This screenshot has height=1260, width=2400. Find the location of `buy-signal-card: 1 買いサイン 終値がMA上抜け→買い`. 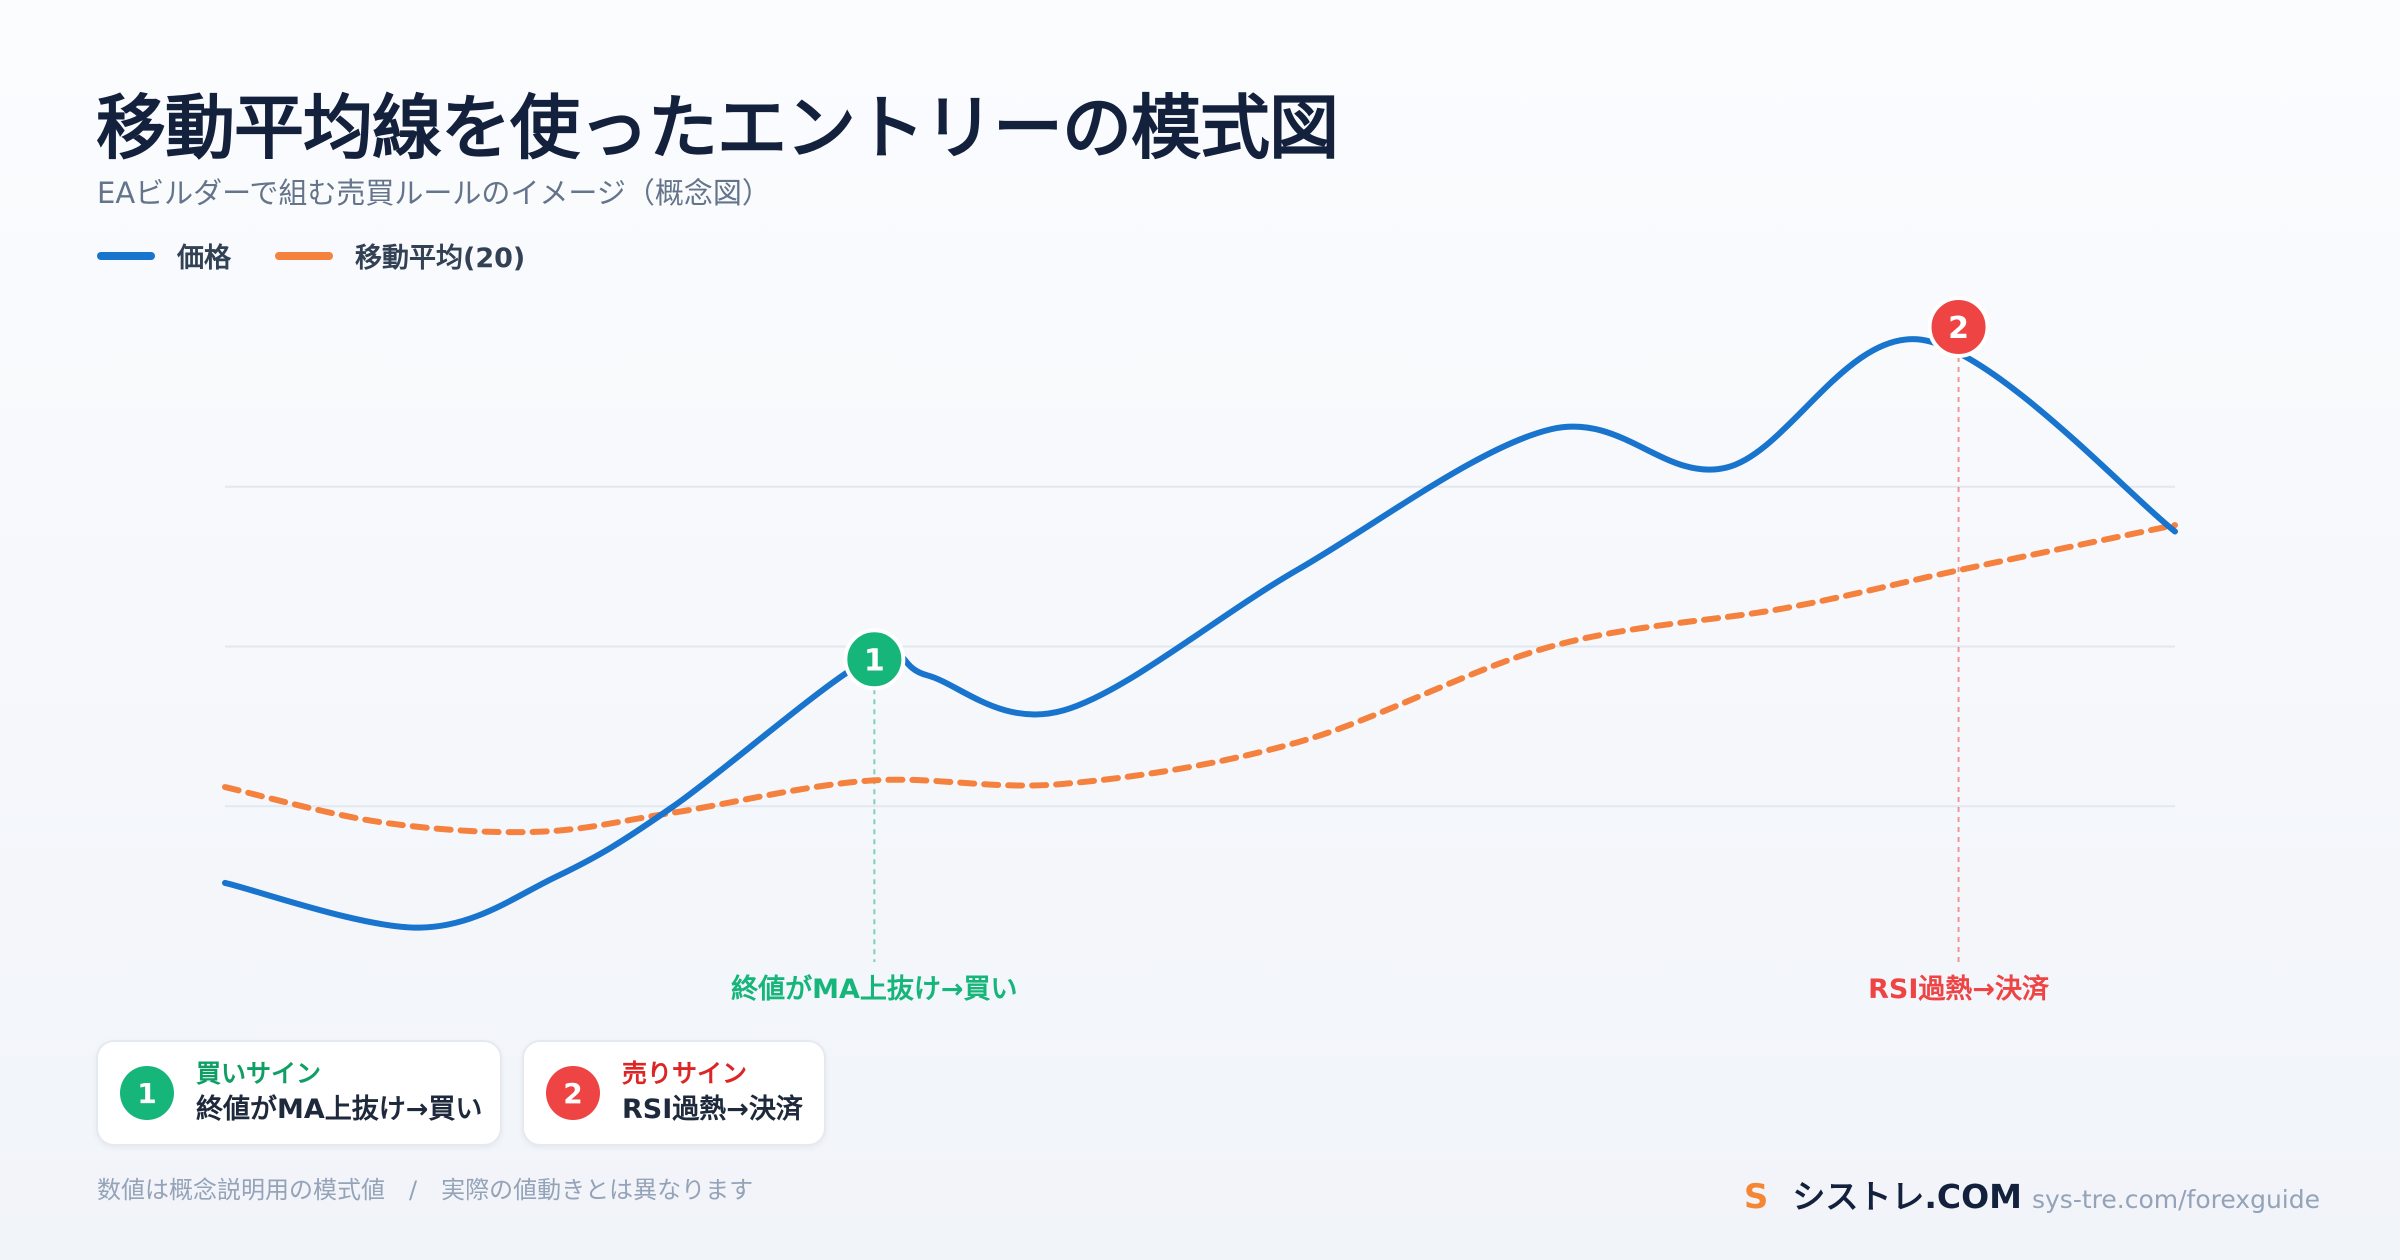

buy-signal-card: 1 買いサイン 終値がMA上抜け→買い is located at coordinates (299, 1093).